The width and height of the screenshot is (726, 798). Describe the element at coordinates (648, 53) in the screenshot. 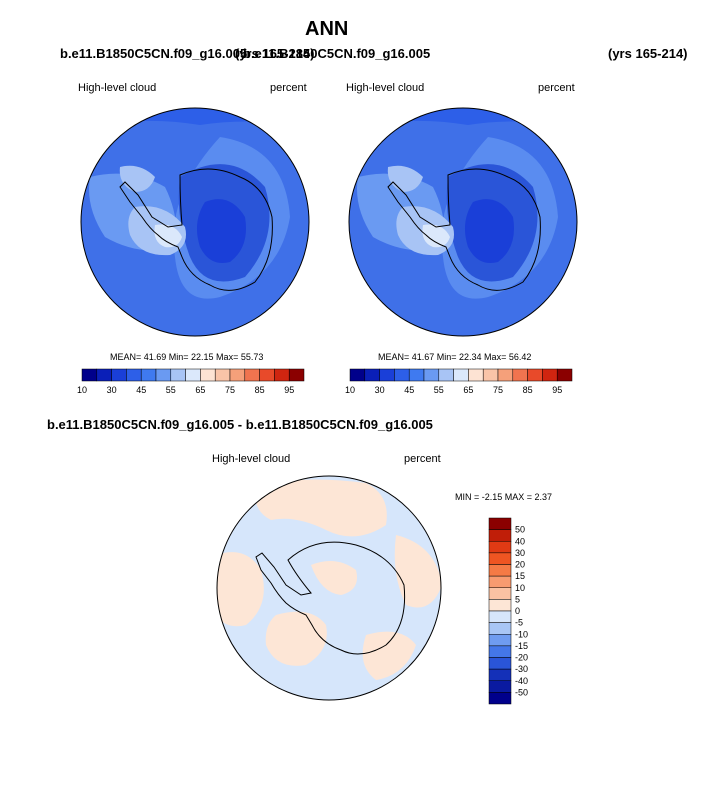

I see `case2-years: (yrs 165-214)` at that location.